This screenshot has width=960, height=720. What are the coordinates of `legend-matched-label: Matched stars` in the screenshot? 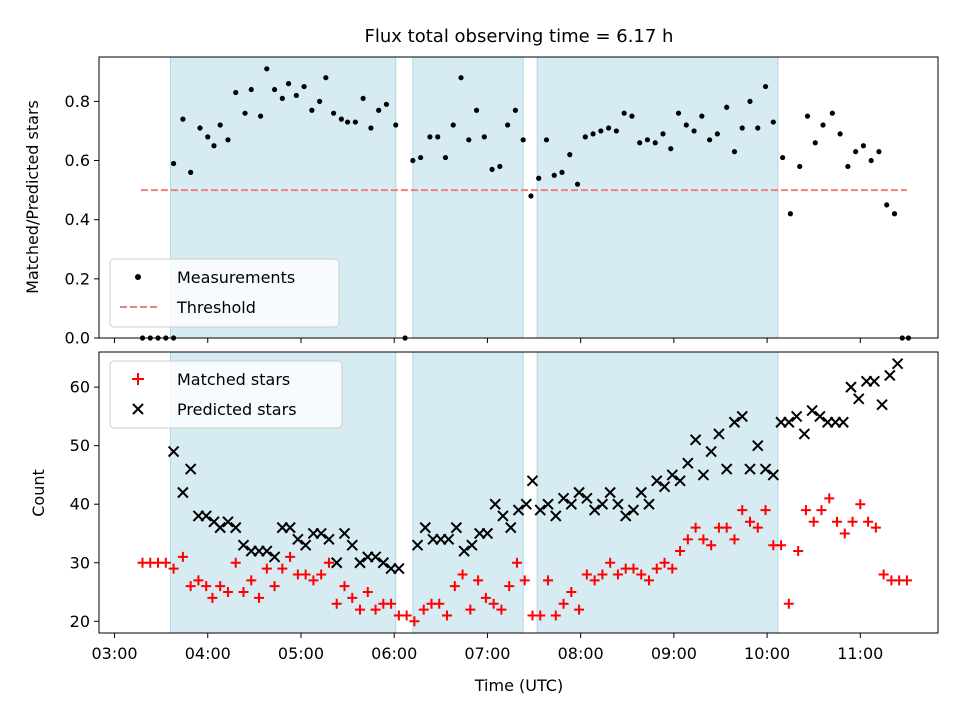 It's located at (233, 379).